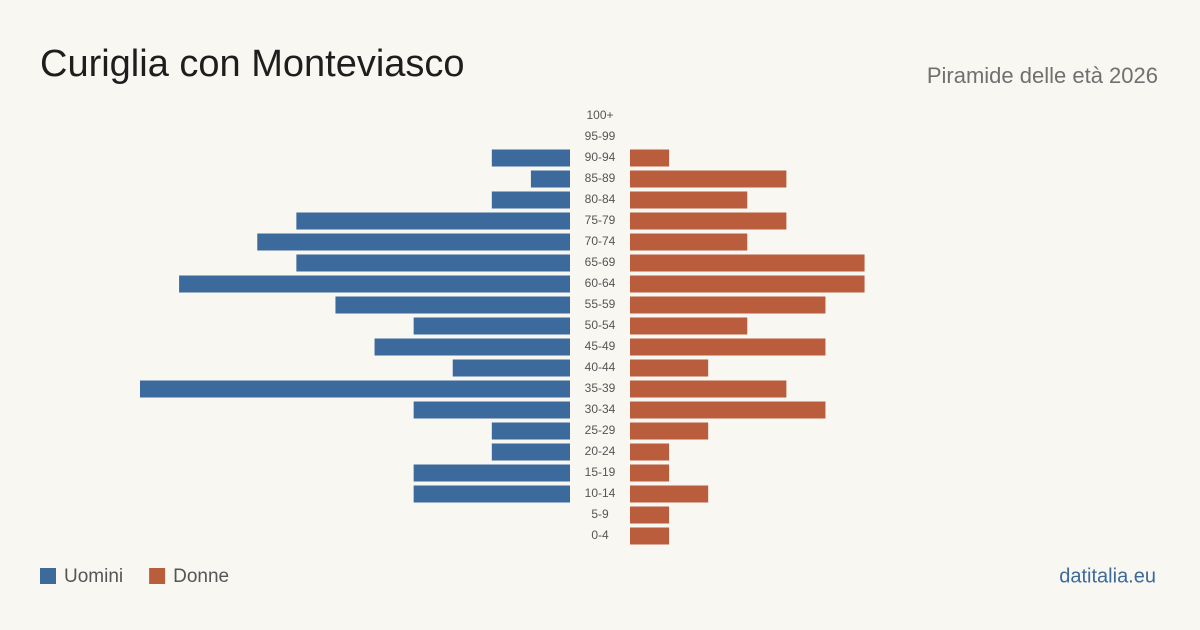 The width and height of the screenshot is (1200, 630). Describe the element at coordinates (600, 535) in the screenshot. I see `age-label: 0-4` at that location.